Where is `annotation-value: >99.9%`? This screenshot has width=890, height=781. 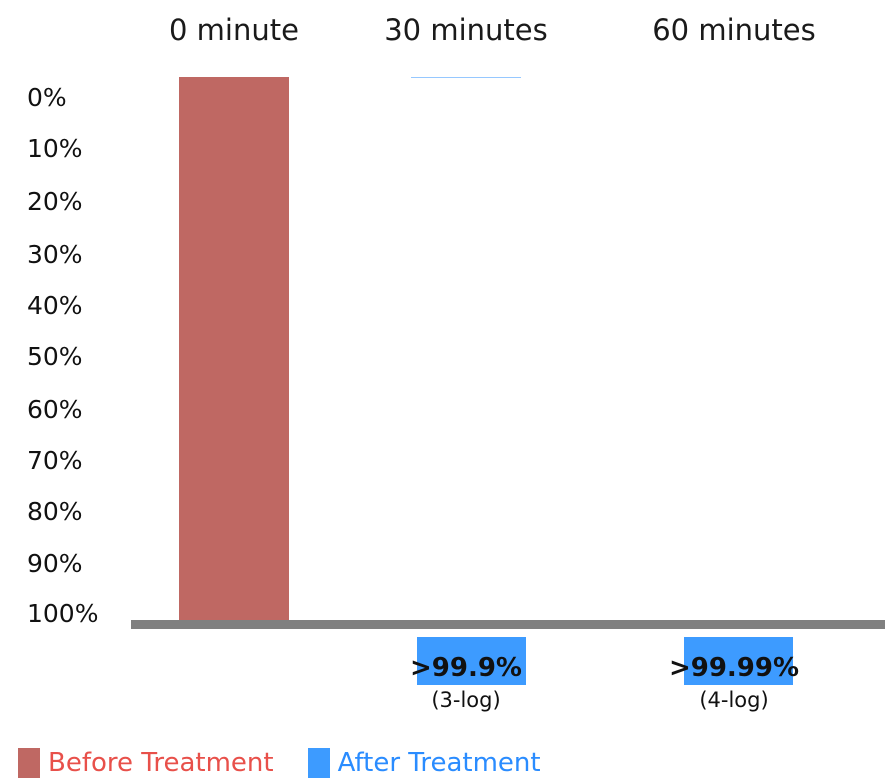 annotation-value: >99.9% is located at coordinates (466, 668).